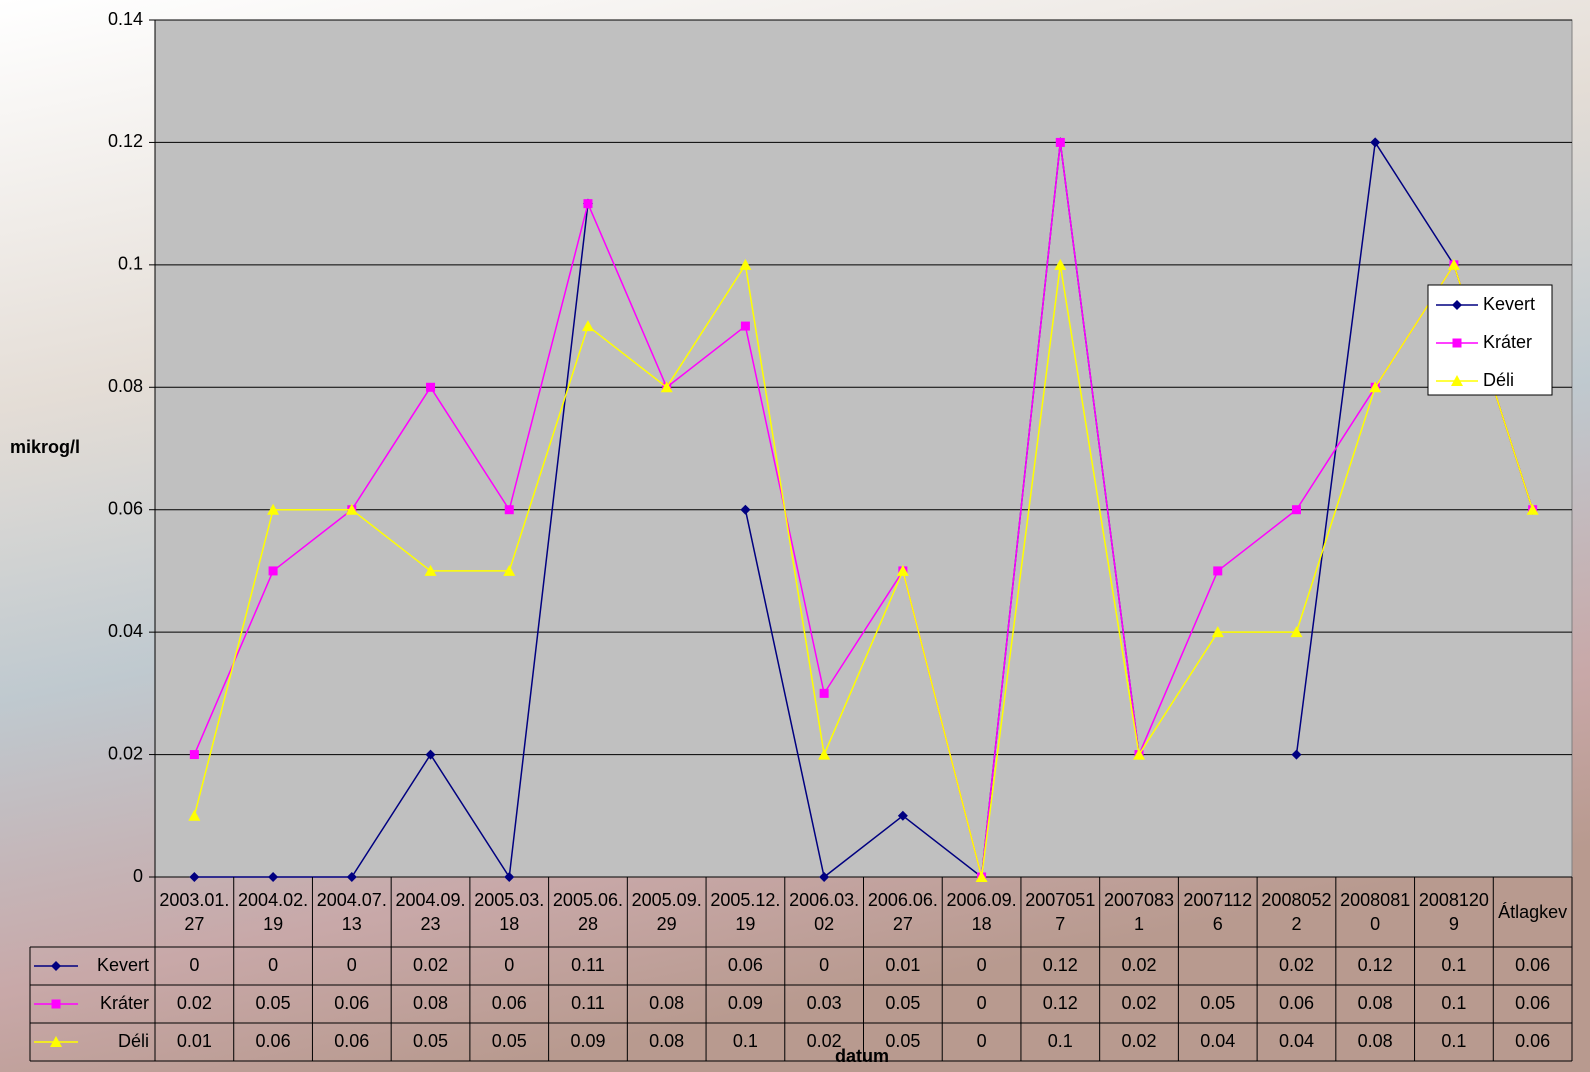 The height and width of the screenshot is (1072, 1590). What do you see at coordinates (981, 912) in the screenshot?
I see `x-tick-label: 2006.09.18` at bounding box center [981, 912].